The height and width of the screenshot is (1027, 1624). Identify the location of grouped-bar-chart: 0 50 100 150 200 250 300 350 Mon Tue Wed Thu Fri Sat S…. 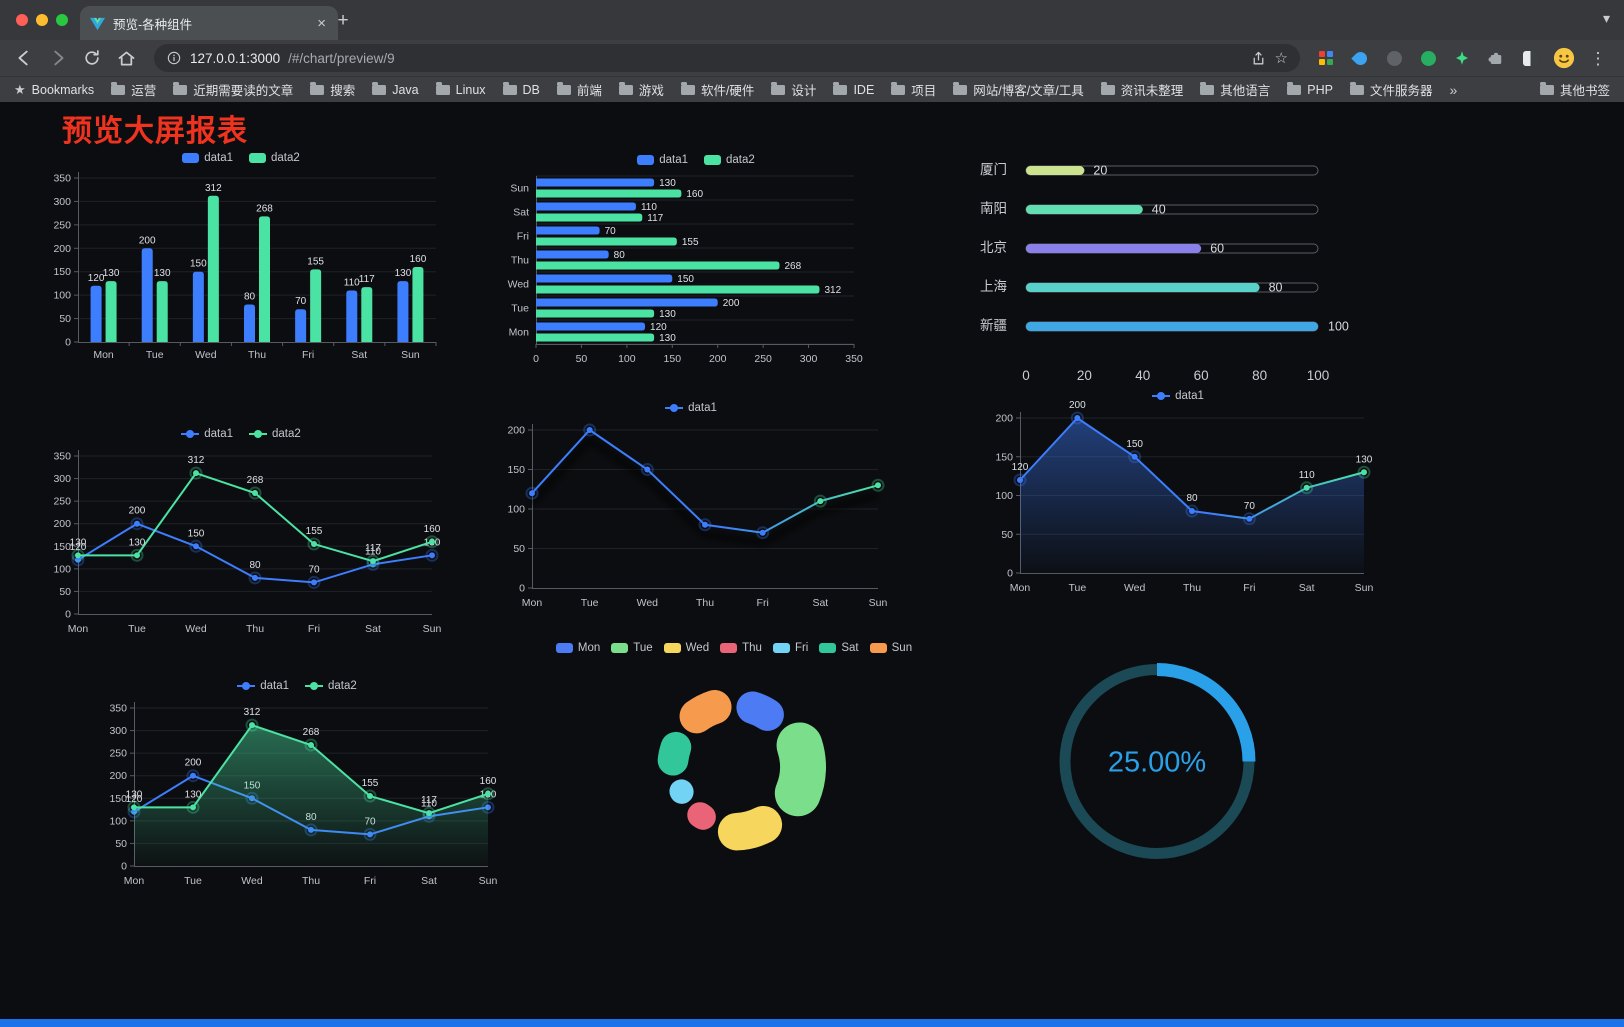
(241, 256).